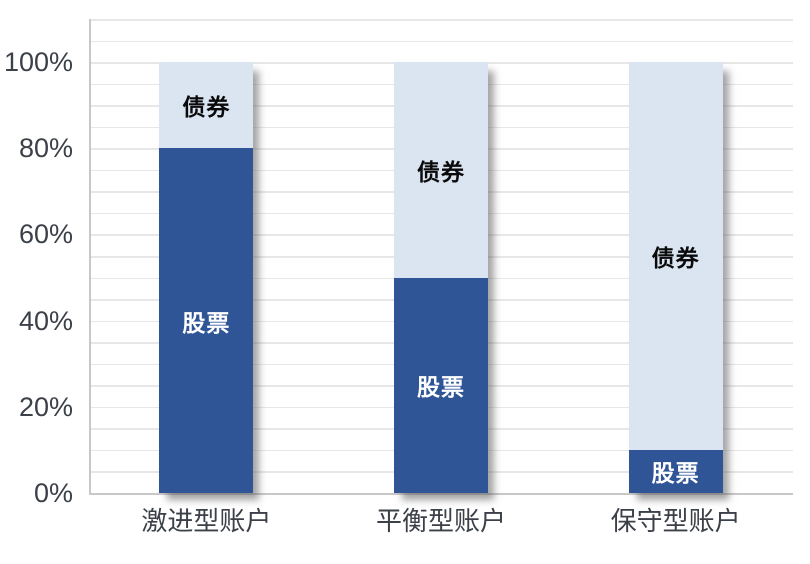 This screenshot has width=810, height=564. What do you see at coordinates (53, 493) in the screenshot?
I see `y-tick-label: 0%` at bounding box center [53, 493].